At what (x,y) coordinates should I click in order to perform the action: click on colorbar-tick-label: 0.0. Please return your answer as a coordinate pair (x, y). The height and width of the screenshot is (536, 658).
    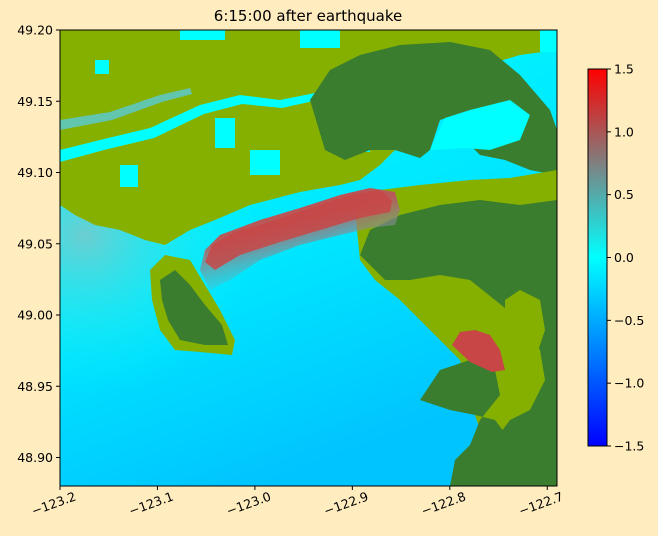
    Looking at the image, I should click on (624, 257).